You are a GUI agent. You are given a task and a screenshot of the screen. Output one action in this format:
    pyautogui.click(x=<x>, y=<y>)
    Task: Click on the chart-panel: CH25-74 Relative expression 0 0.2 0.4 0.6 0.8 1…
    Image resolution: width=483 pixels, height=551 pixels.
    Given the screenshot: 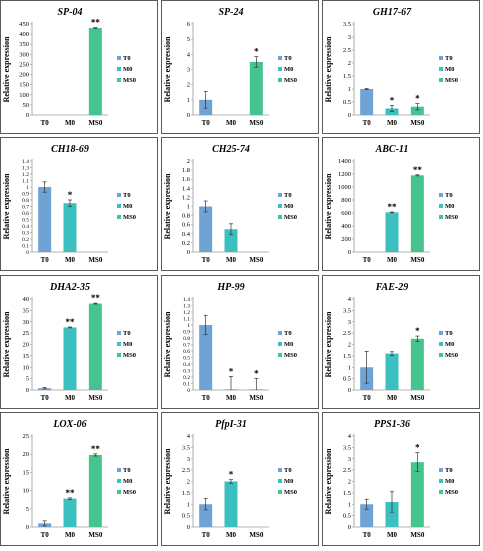 What is the action you would take?
    pyautogui.click(x=240, y=204)
    